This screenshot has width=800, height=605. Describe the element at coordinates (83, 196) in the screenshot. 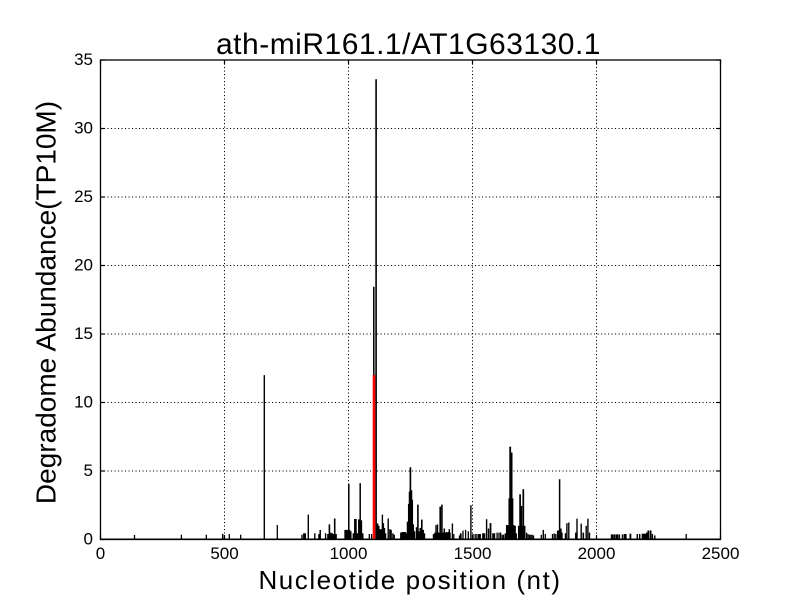

I see `svg-text: 25` at that location.